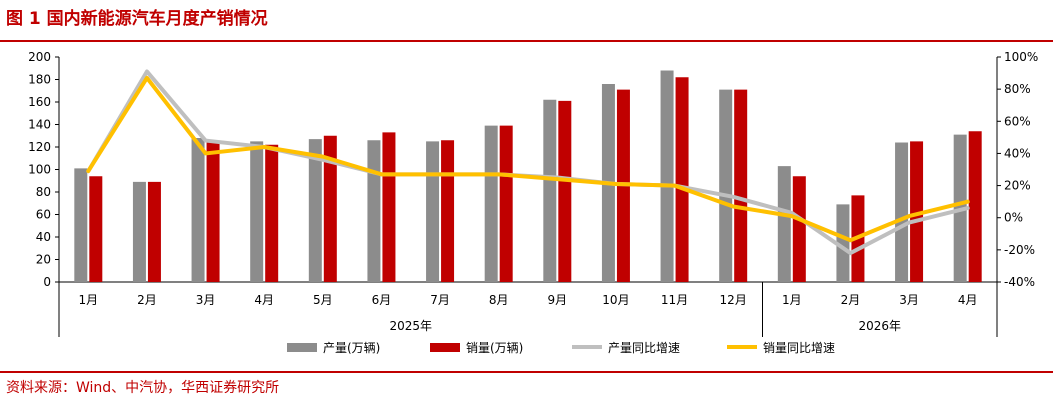 The height and width of the screenshot is (401, 1053). What do you see at coordinates (799, 348) in the screenshot?
I see `legend-label: 销量同比增速` at bounding box center [799, 348].